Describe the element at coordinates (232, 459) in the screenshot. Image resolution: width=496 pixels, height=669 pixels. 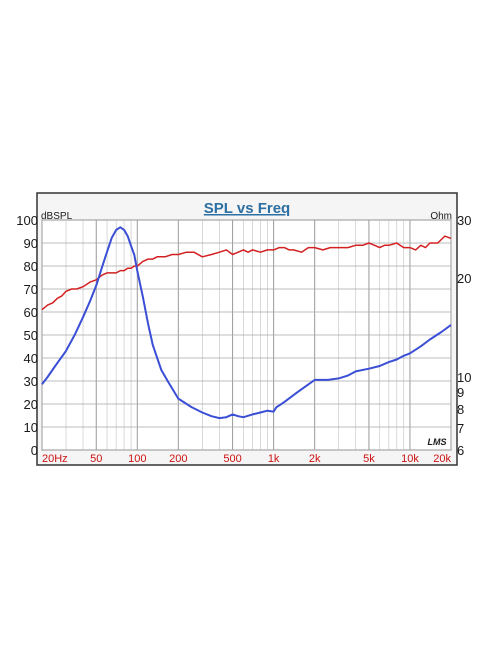
I see `x-tick-label: 500` at that location.